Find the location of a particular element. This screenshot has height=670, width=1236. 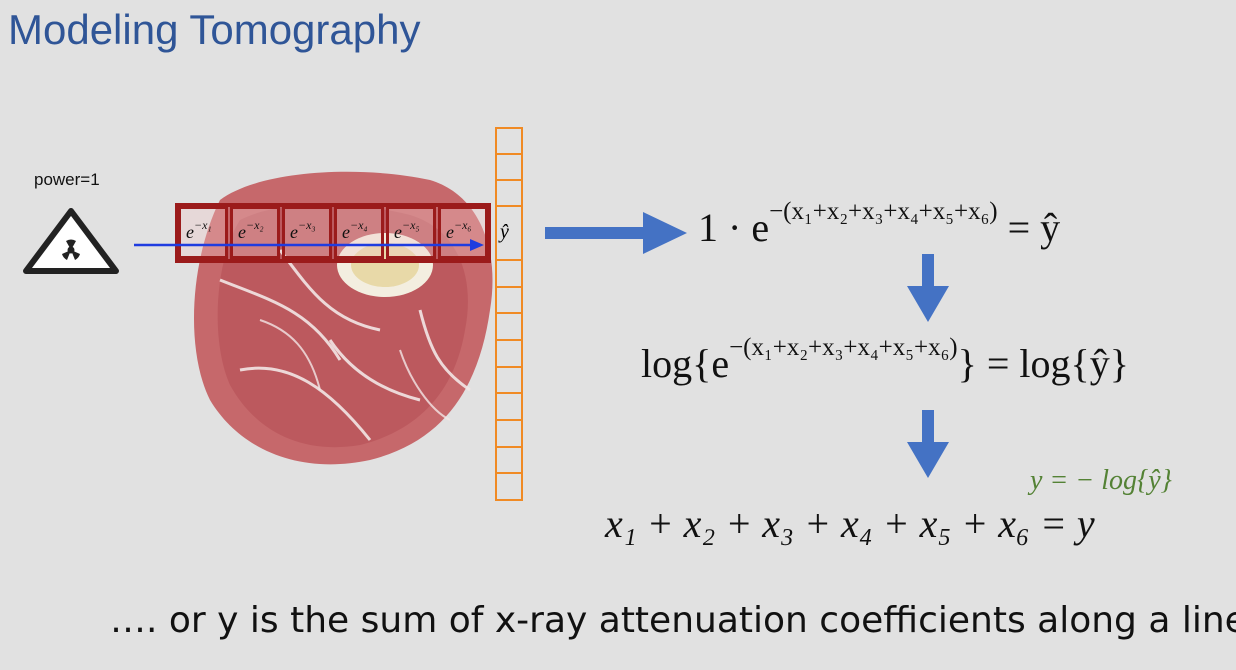

equation-forward-model: 1 · e−(x₁+x₂+x₃+x₄+x₅+x₆) = ŷ is located at coordinates (879, 223).